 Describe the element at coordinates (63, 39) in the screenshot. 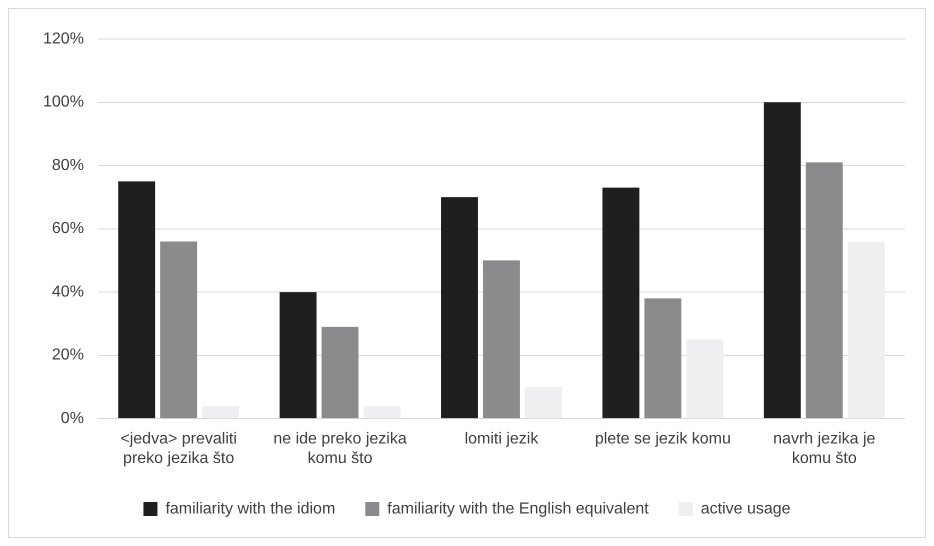

I see `y-tick-label: 120%` at that location.